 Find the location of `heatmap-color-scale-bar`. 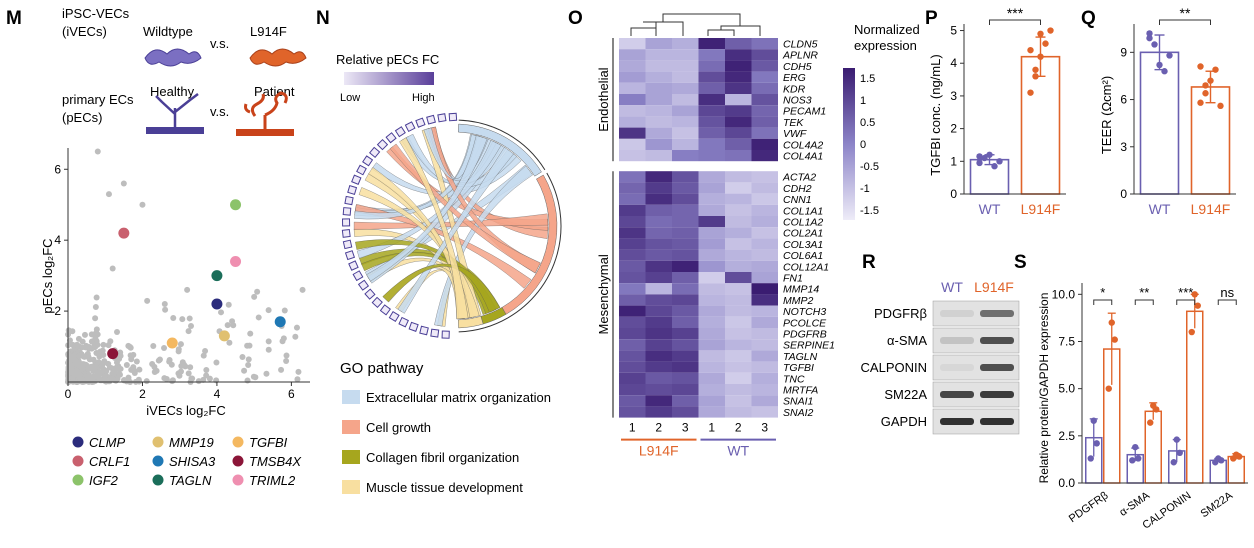

heatmap-color-scale-bar is located at coordinates (849, 144).